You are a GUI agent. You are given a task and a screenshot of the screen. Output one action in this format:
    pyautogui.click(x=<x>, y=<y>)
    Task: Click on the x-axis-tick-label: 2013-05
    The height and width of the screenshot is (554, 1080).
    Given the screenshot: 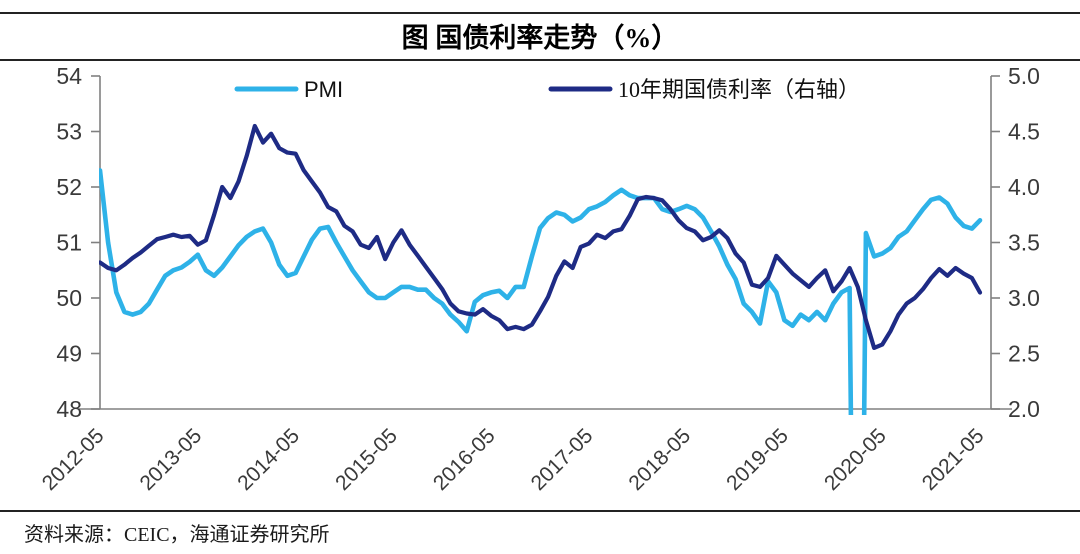 What is the action you would take?
    pyautogui.click(x=171, y=459)
    